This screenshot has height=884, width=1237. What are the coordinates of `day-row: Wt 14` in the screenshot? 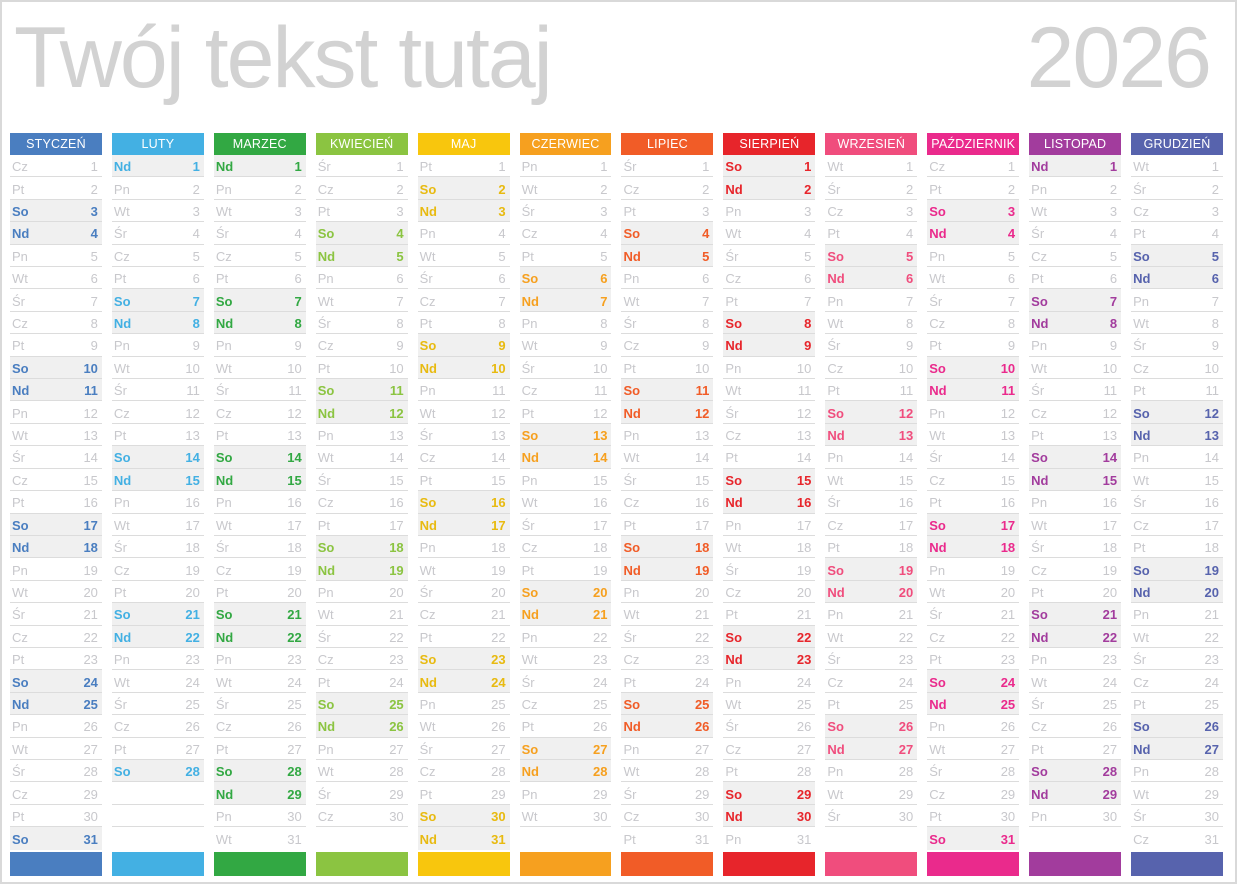 It's located at (667, 457).